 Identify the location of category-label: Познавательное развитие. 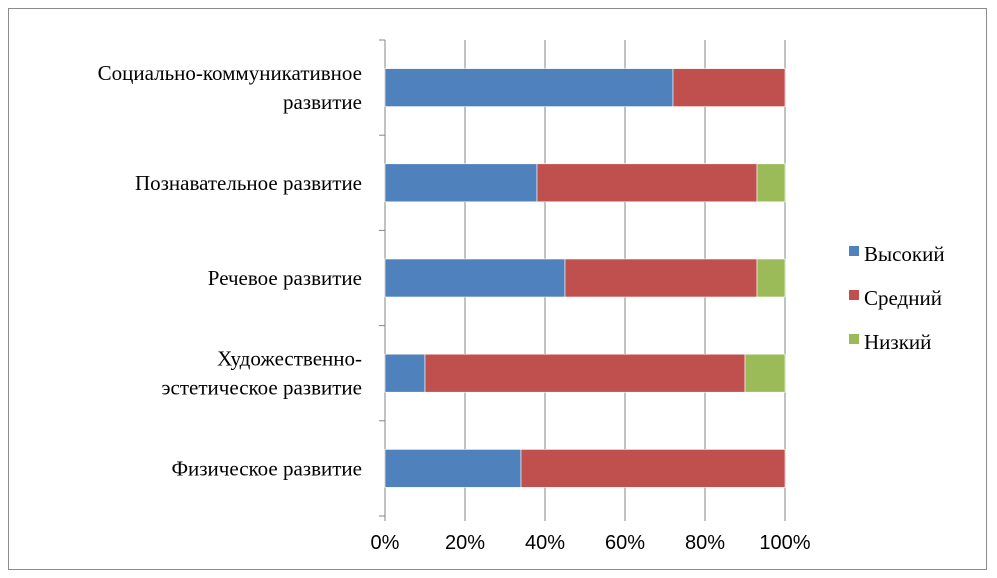
(248, 183).